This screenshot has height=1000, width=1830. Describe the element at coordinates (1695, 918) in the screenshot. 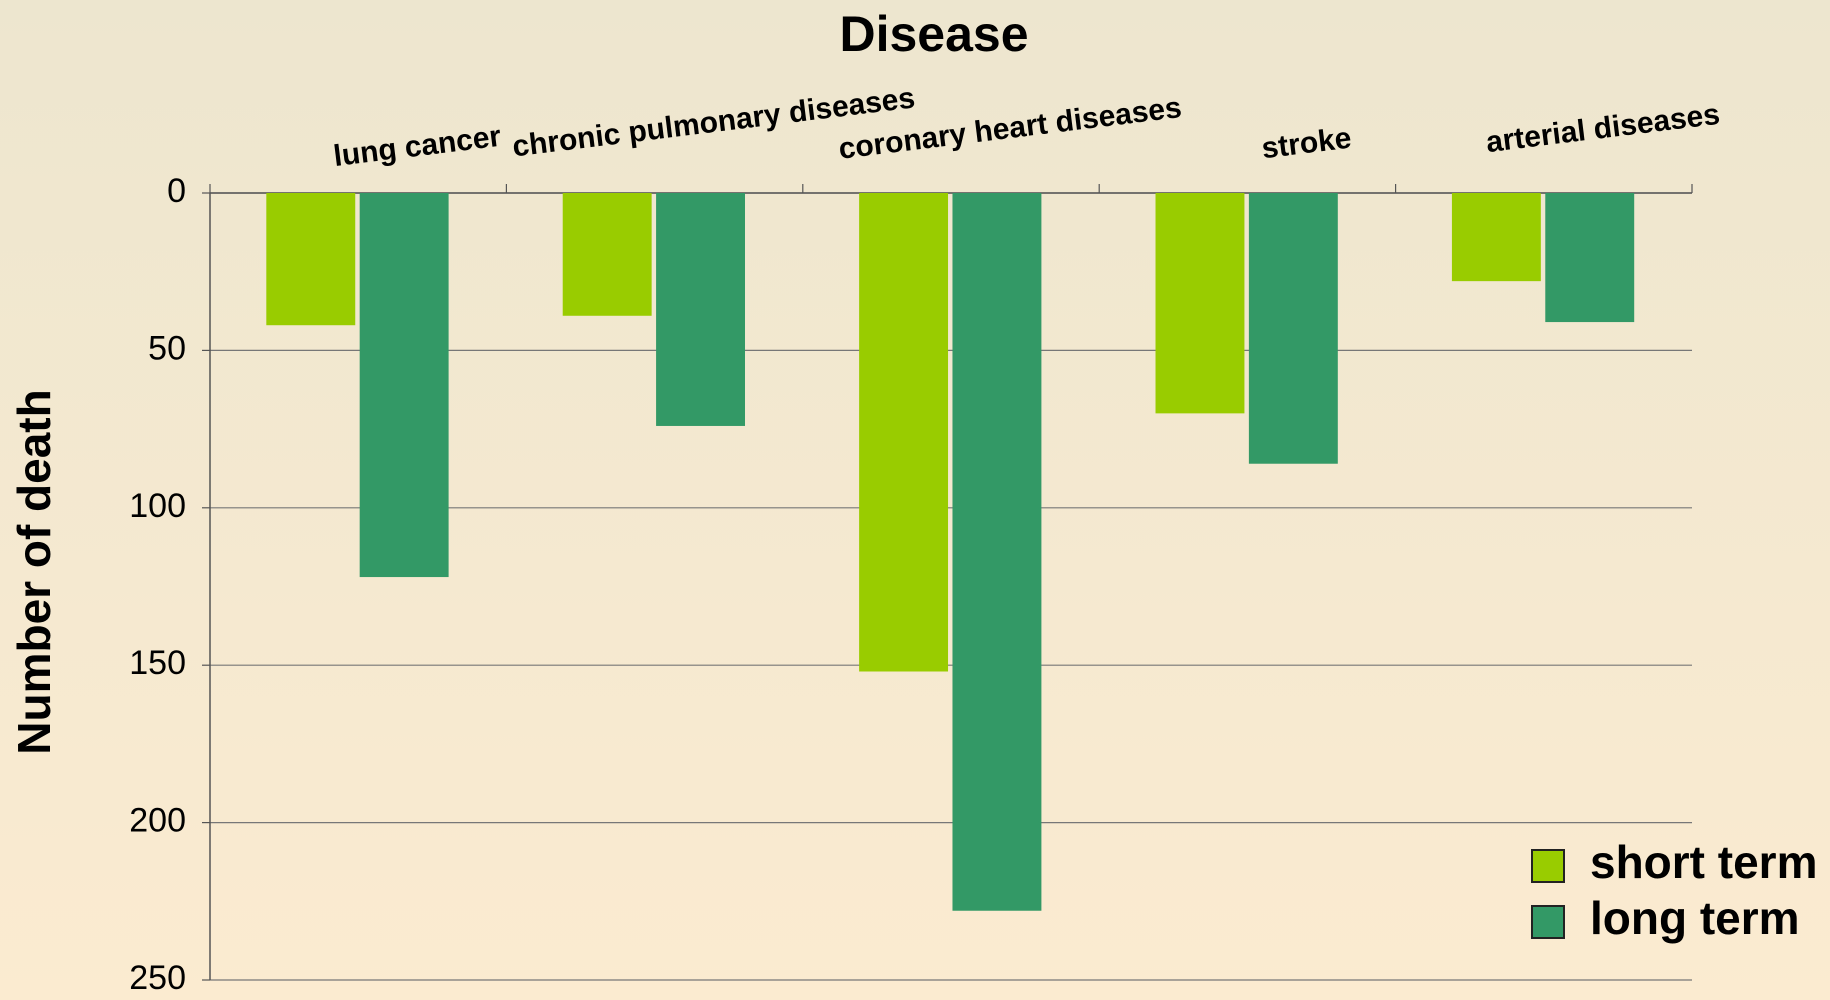

I see `legend-label: long term` at that location.